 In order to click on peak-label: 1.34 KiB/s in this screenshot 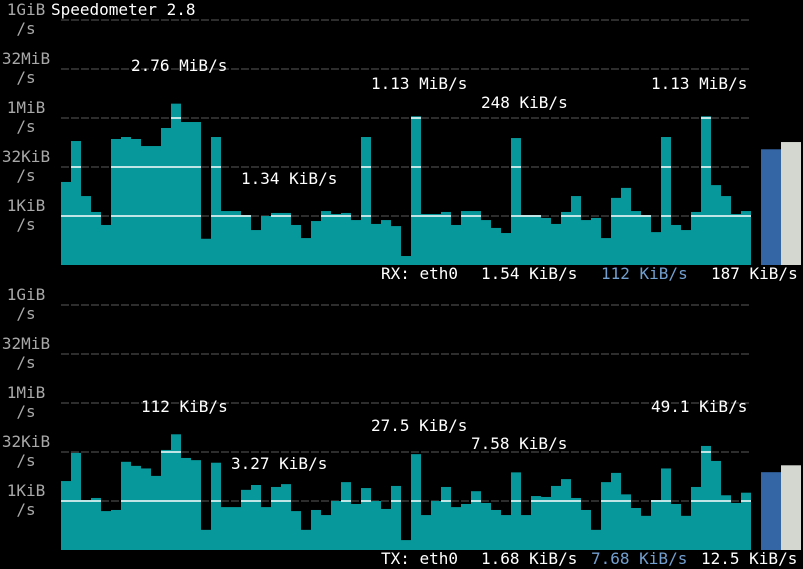, I will do `click(289, 178)`.